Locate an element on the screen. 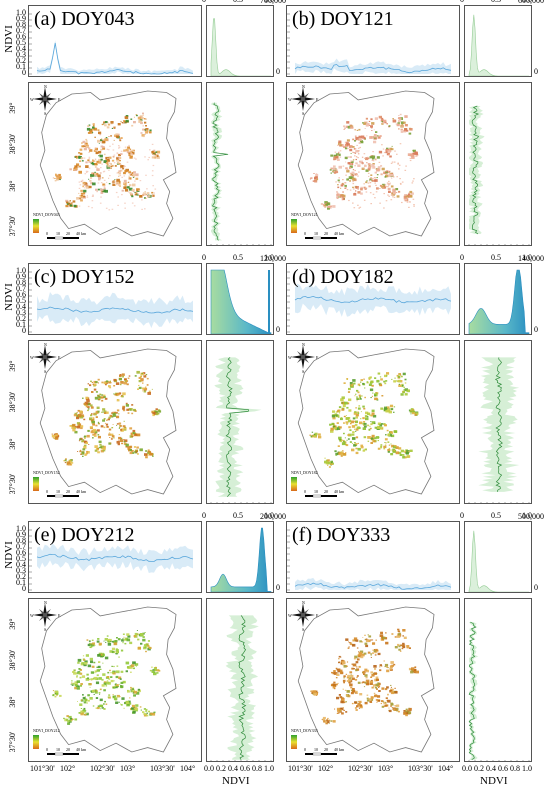  ndvi-profile-box is located at coordinates (373, 41).